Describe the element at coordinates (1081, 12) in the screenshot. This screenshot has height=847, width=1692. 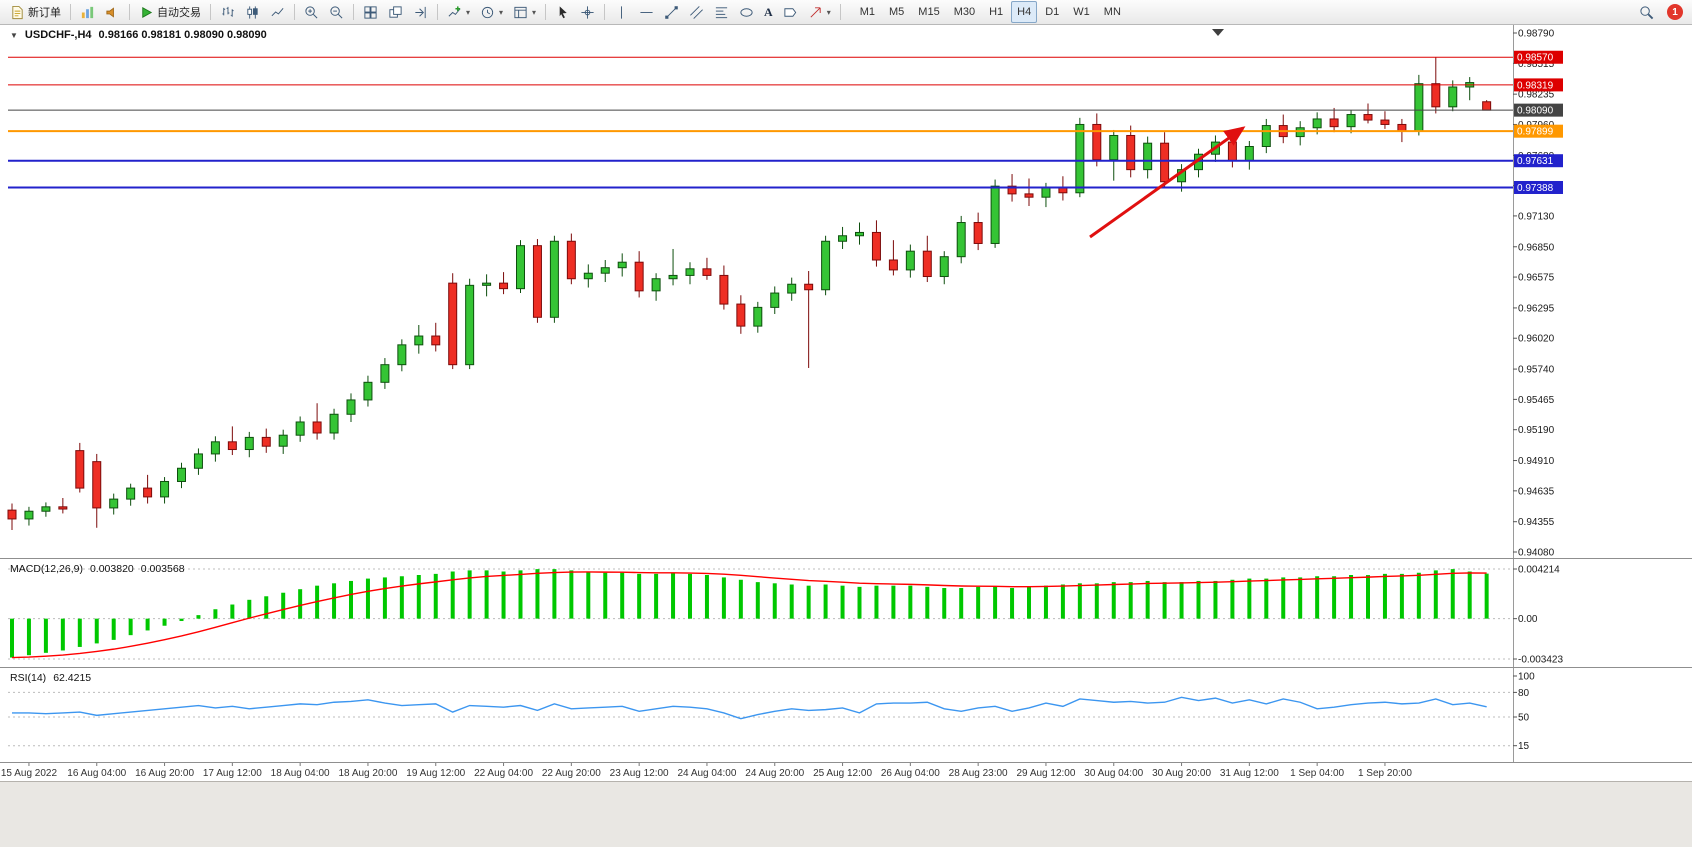
I see `timeframe-button-w1: W1` at that location.